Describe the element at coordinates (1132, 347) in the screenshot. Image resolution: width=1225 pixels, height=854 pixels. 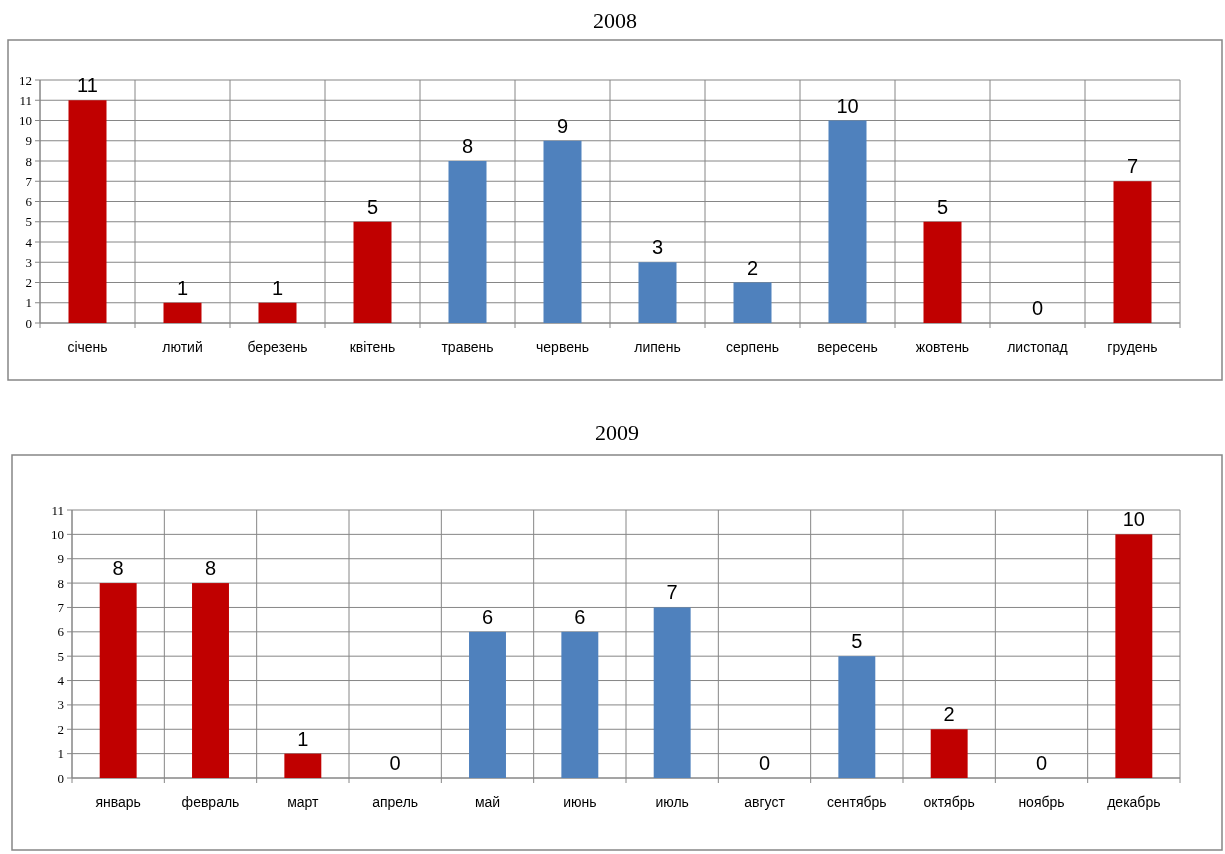
I see `x-tick-label: грудень` at that location.